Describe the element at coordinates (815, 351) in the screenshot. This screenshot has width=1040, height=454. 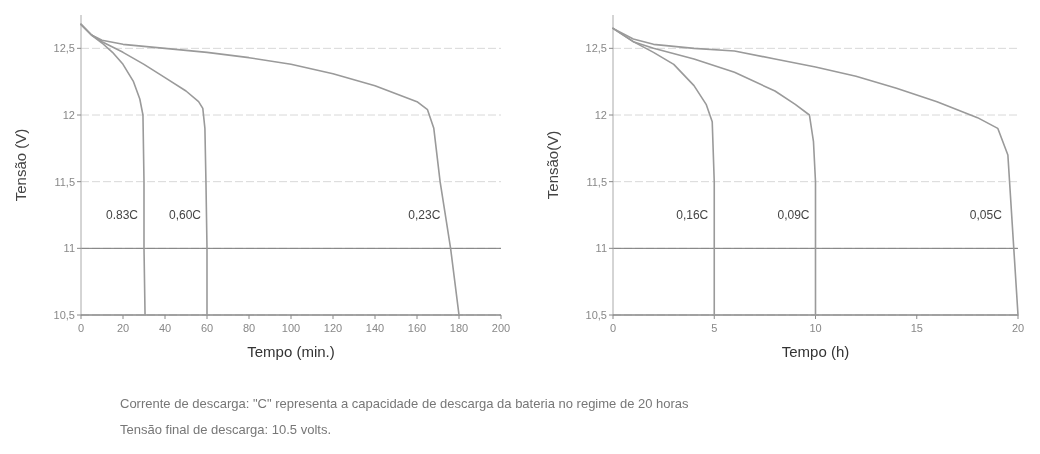
I see `x-axis-title: Tempo (h)` at that location.